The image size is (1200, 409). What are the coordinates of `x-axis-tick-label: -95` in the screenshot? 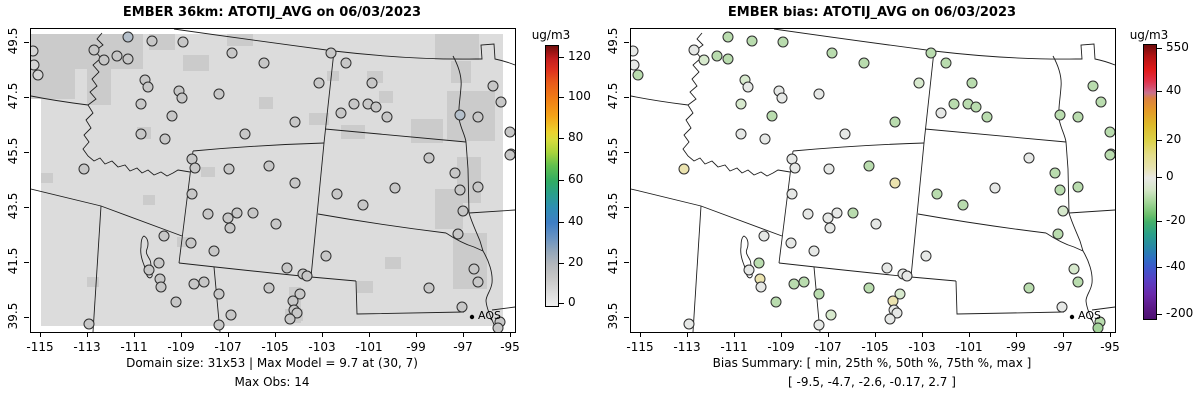 It's located at (1110, 347).